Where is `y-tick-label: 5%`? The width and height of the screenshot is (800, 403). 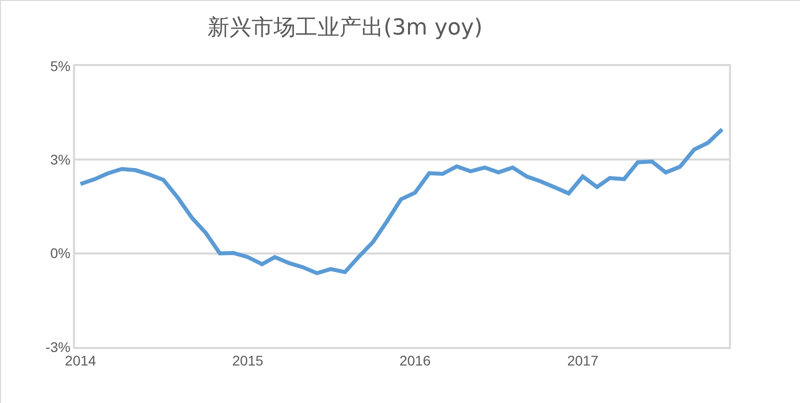
y-tick-label: 5% is located at coordinates (60, 66).